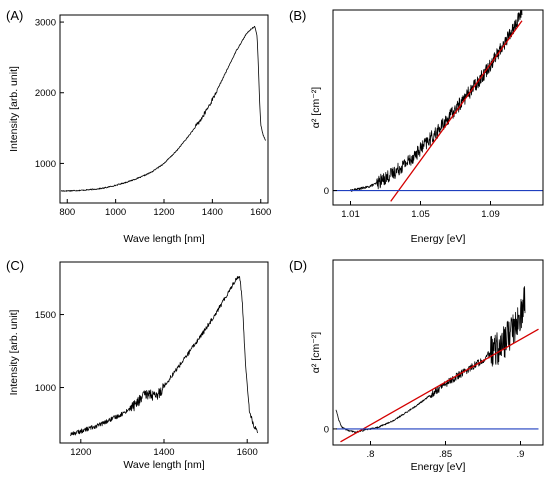 The height and width of the screenshot is (483, 550). Describe the element at coordinates (371, 454) in the screenshot. I see `x-tick-label: .8` at that location.